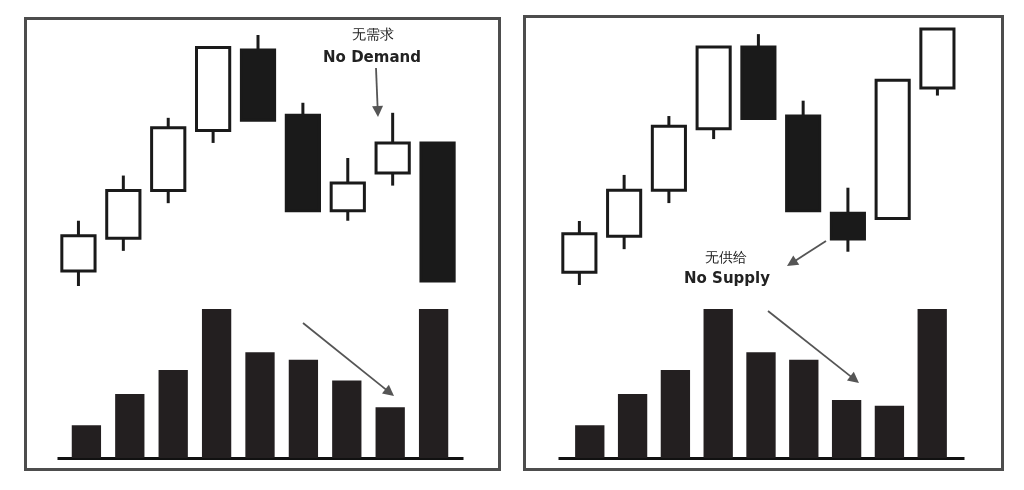  What do you see at coordinates (373, 34) in the screenshot?
I see `annotation: 无需求` at bounding box center [373, 34].